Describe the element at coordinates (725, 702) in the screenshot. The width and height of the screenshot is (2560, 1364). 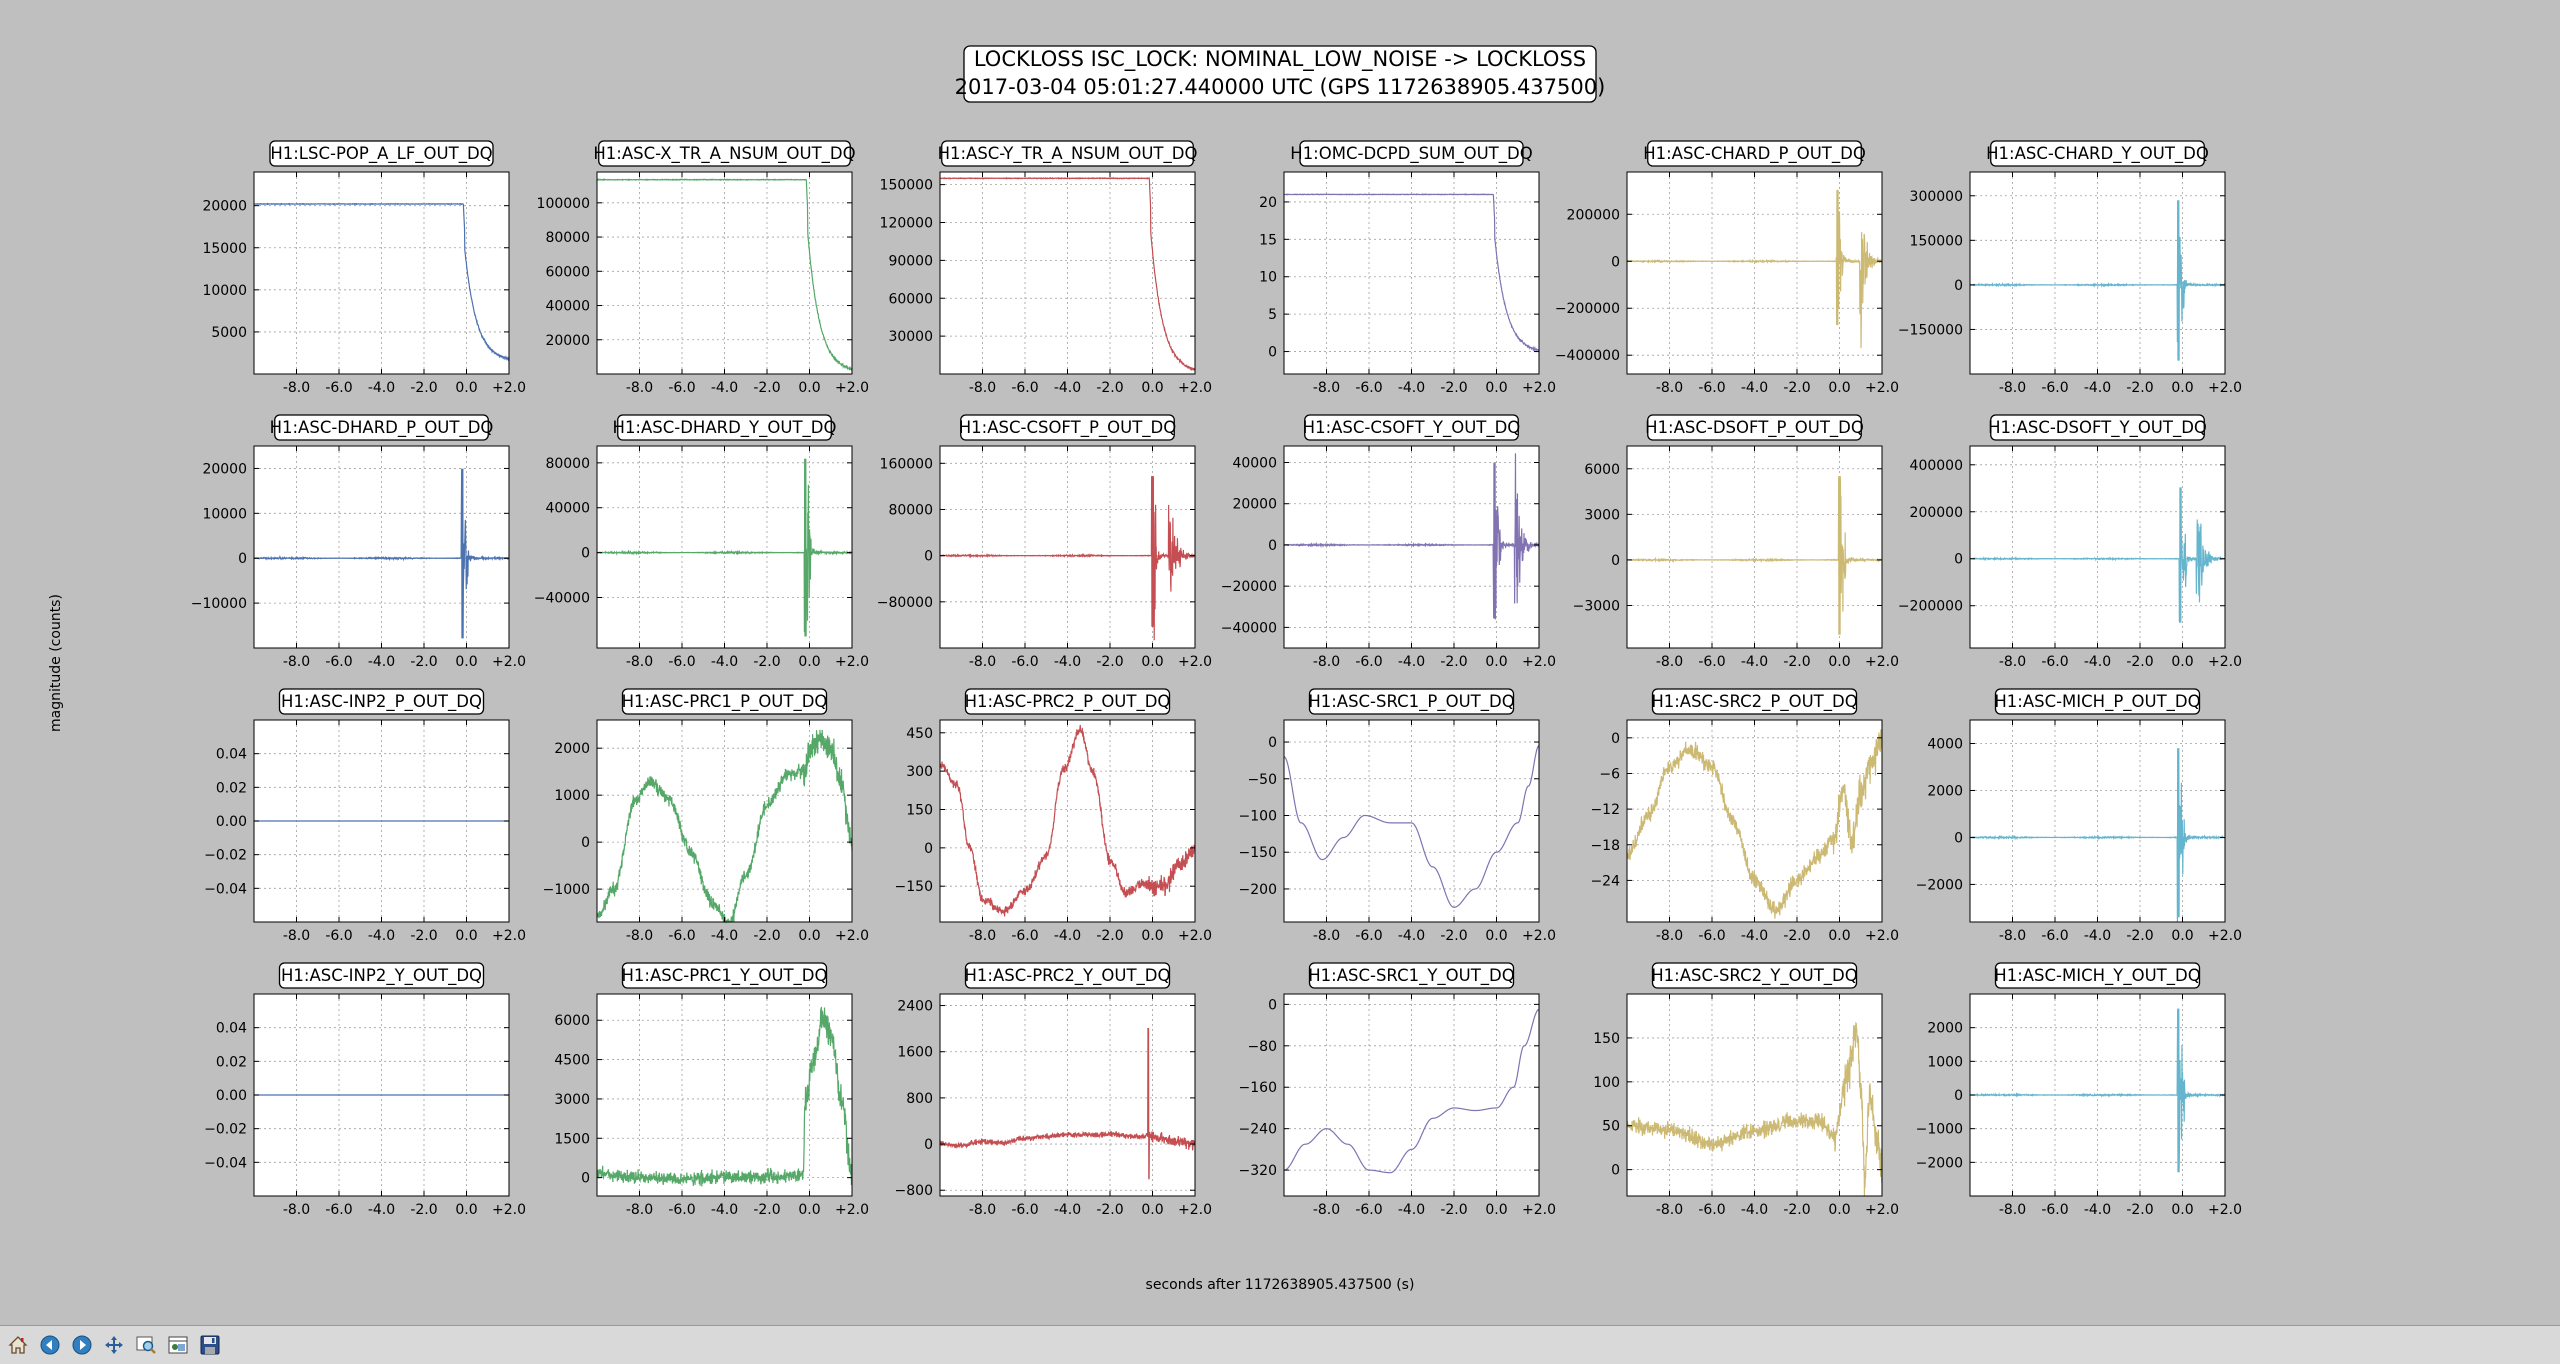
I see `subplot-title: H1:ASC-PRC1_P_OUT_DQ` at that location.